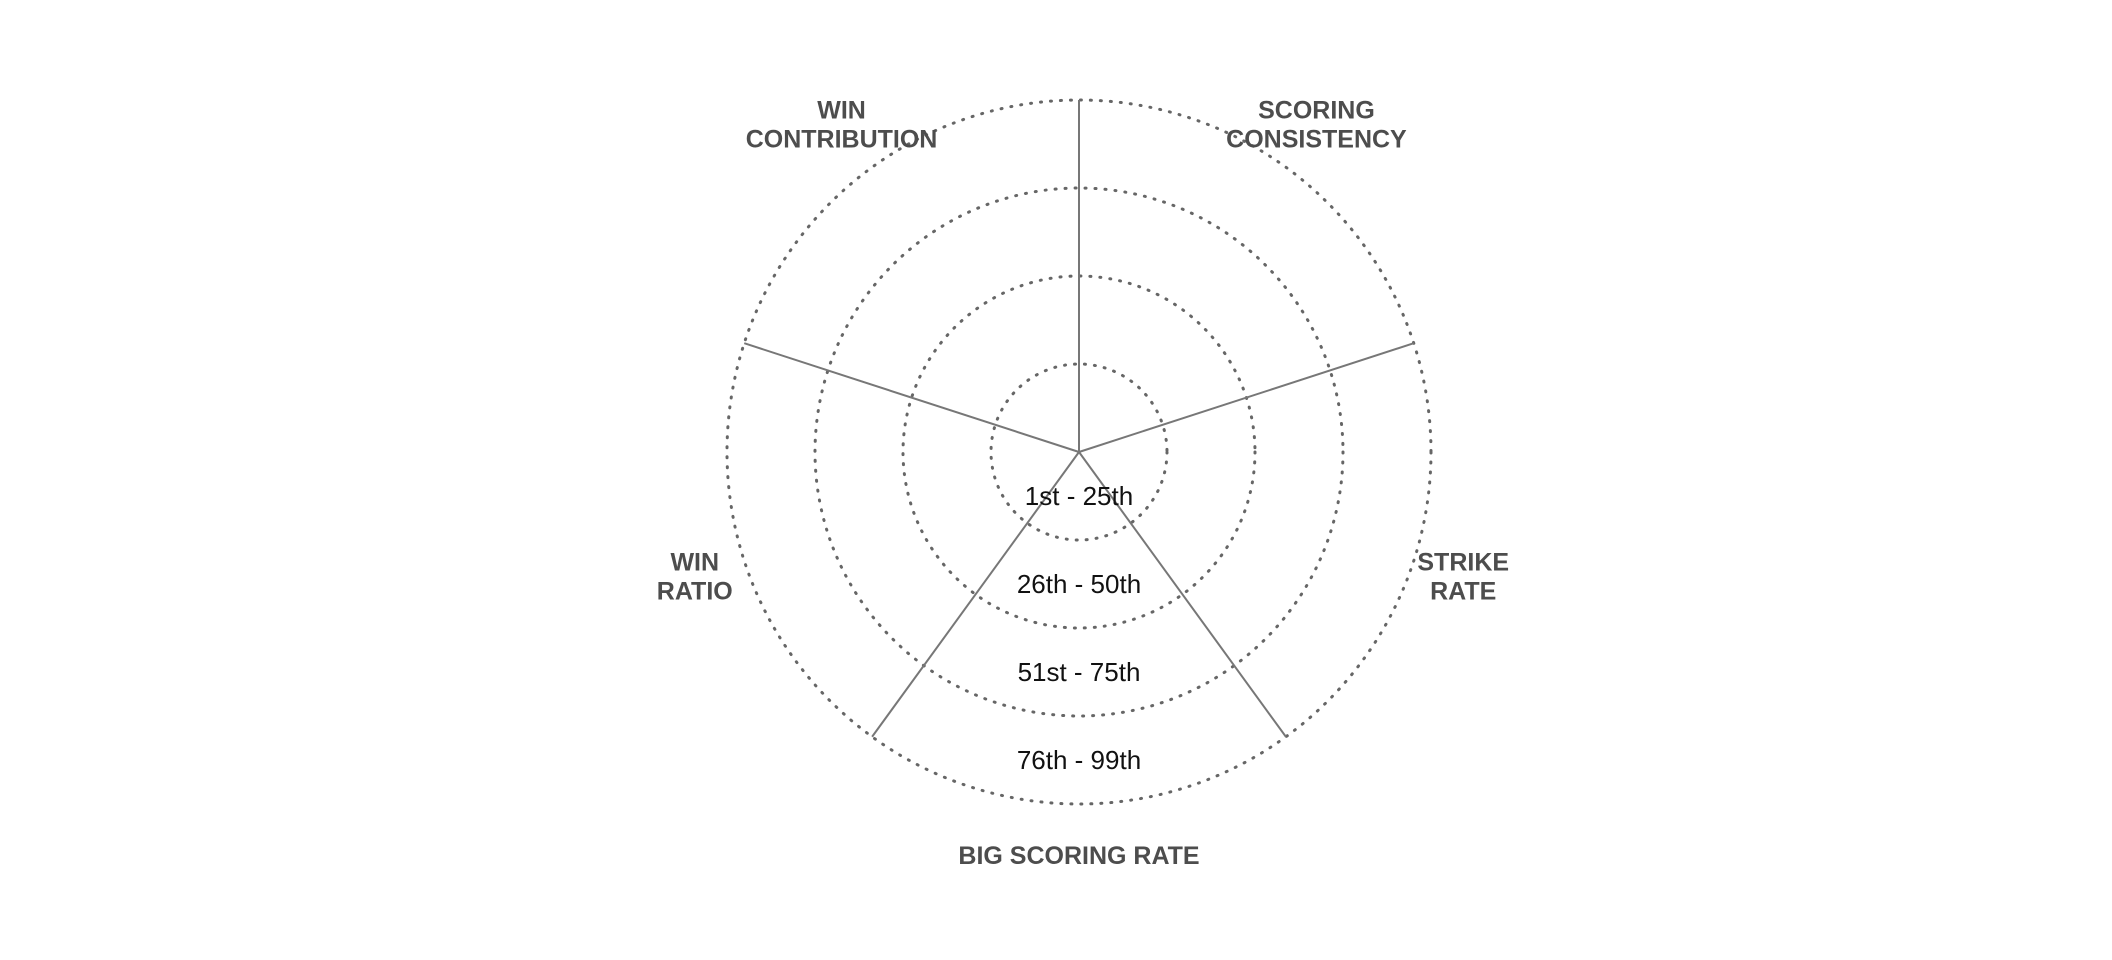  What do you see at coordinates (1079, 496) in the screenshot?
I see `band-label-1: 1st - 25th` at bounding box center [1079, 496].